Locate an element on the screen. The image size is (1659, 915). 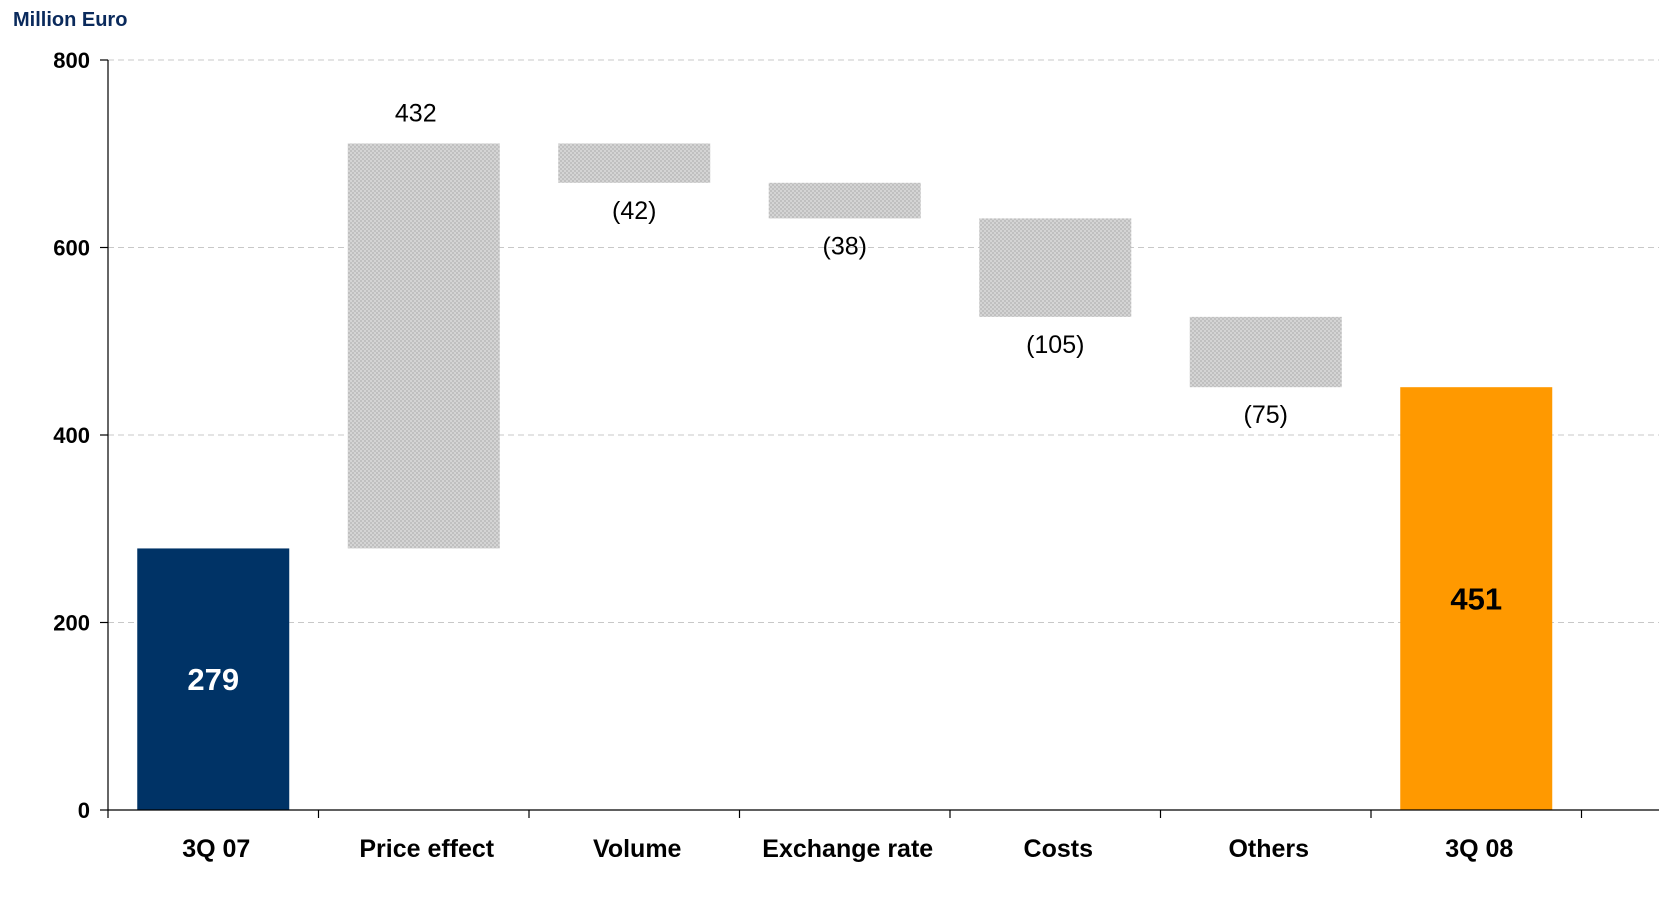
y-unit-label: Million Euro is located at coordinates (70, 20).